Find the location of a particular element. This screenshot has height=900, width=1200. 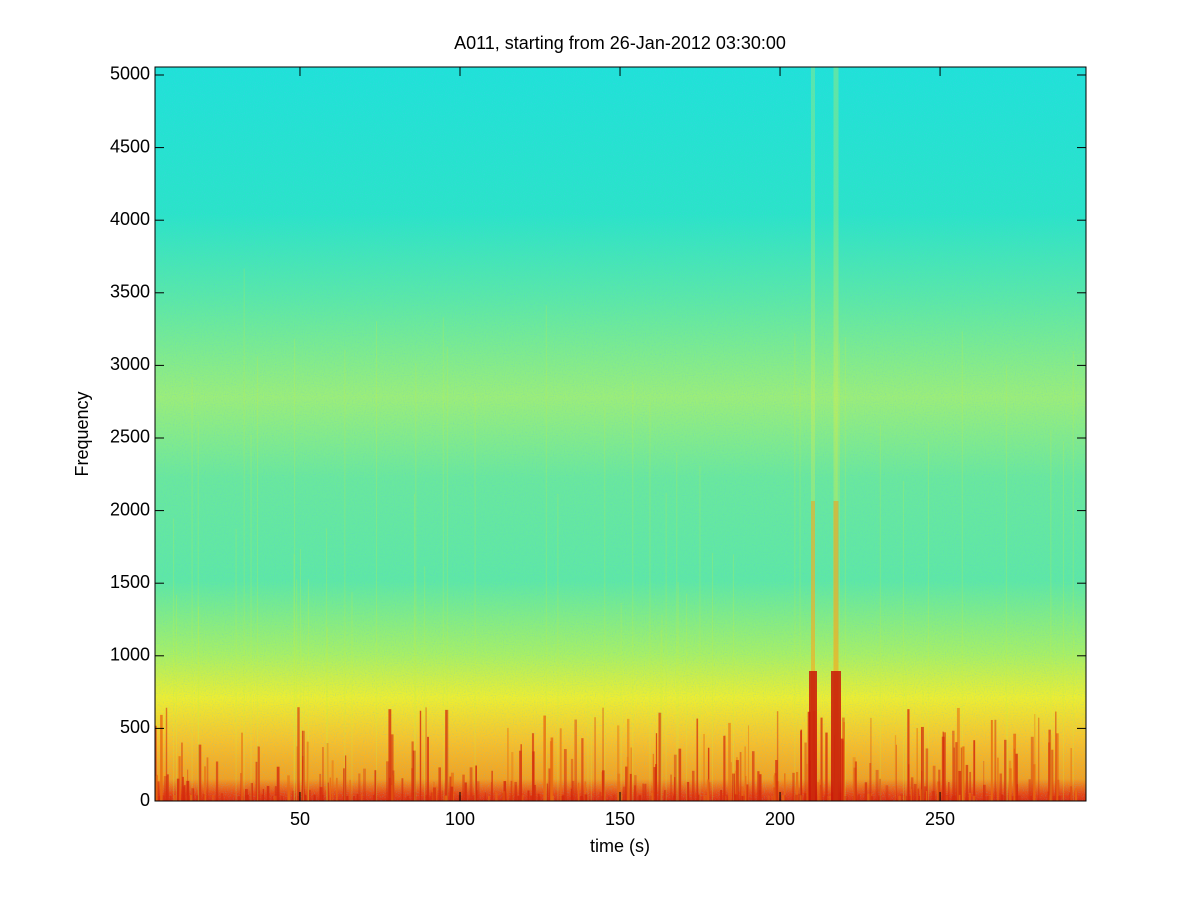

y-tick-label: 3500 is located at coordinates (130, 292).